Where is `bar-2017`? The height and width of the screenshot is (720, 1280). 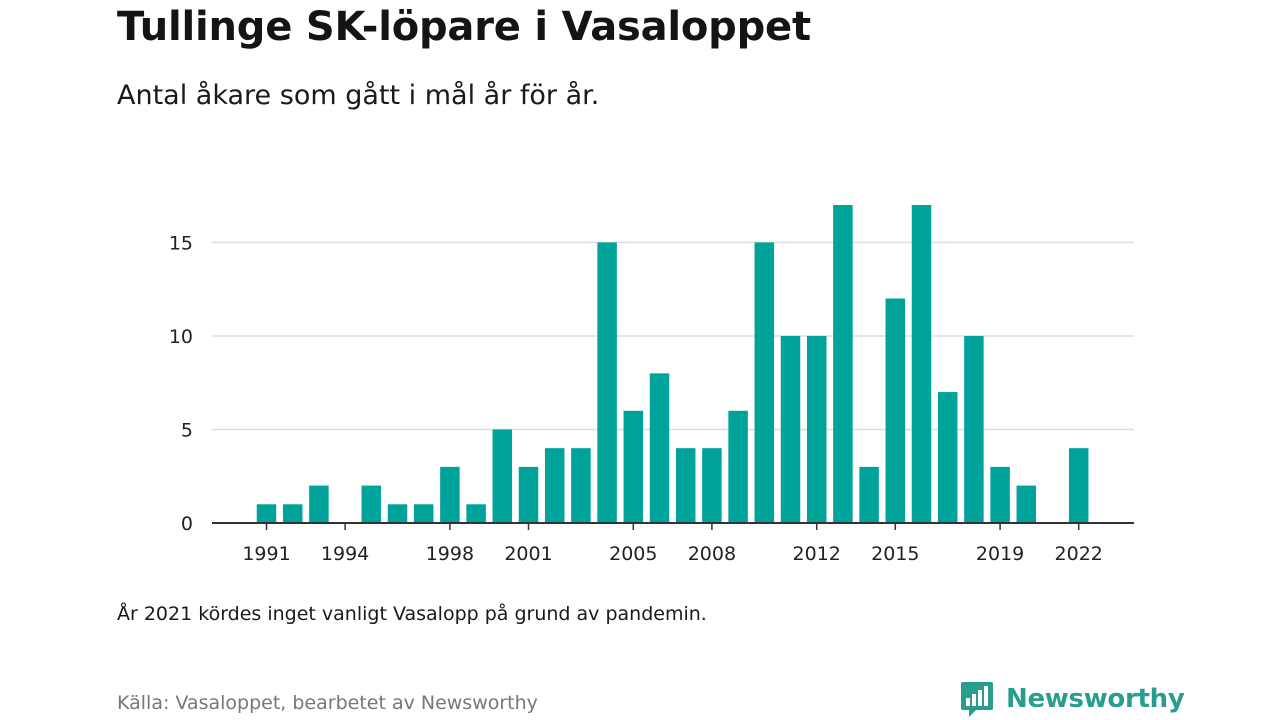 bar-2017 is located at coordinates (947, 457).